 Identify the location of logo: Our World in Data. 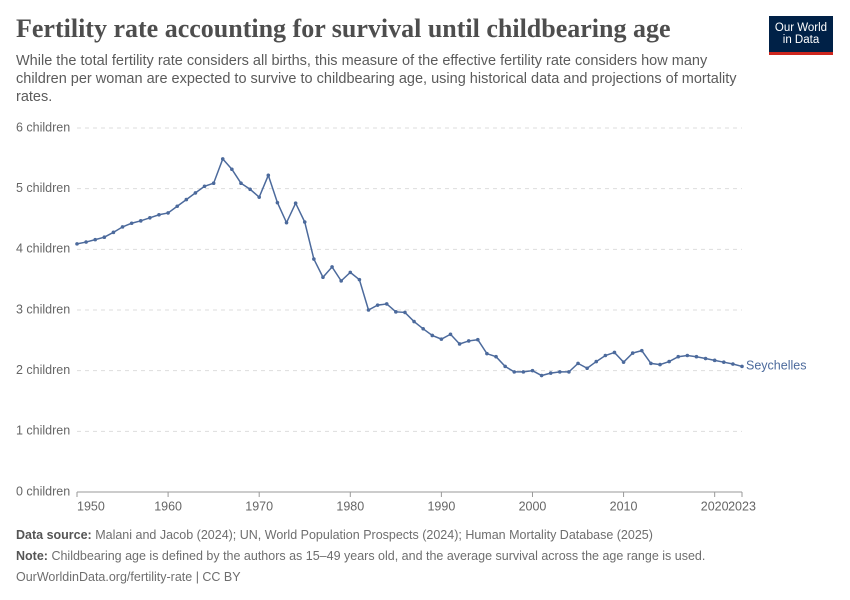
(801, 35).